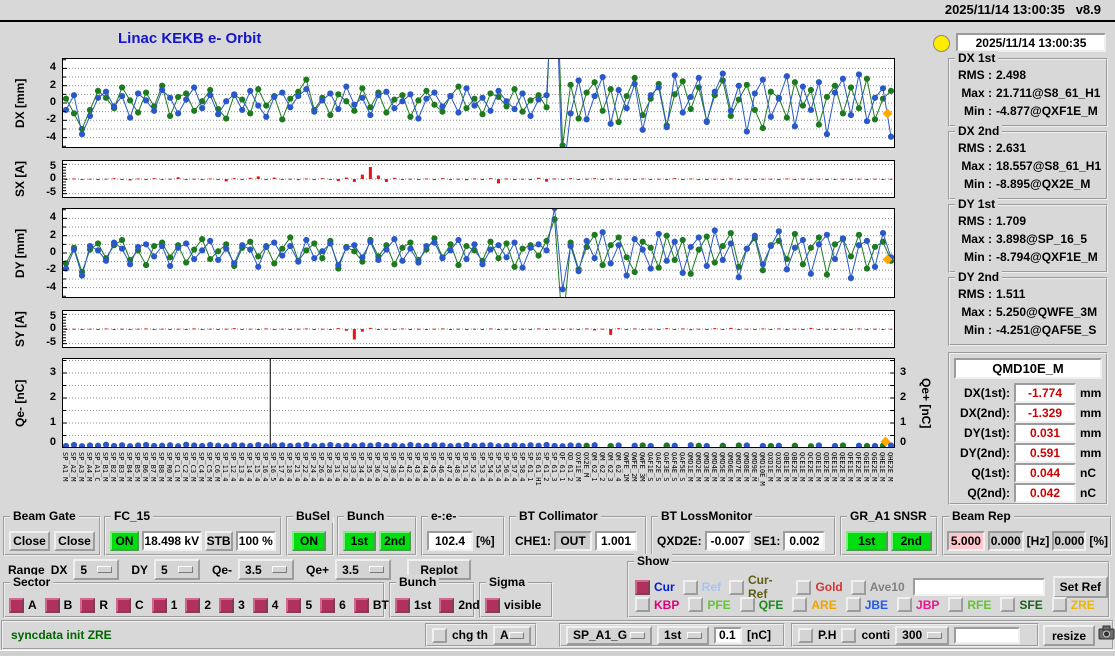  What do you see at coordinates (513, 605) in the screenshot?
I see `sigma-visible-checkbox: visible` at bounding box center [513, 605].